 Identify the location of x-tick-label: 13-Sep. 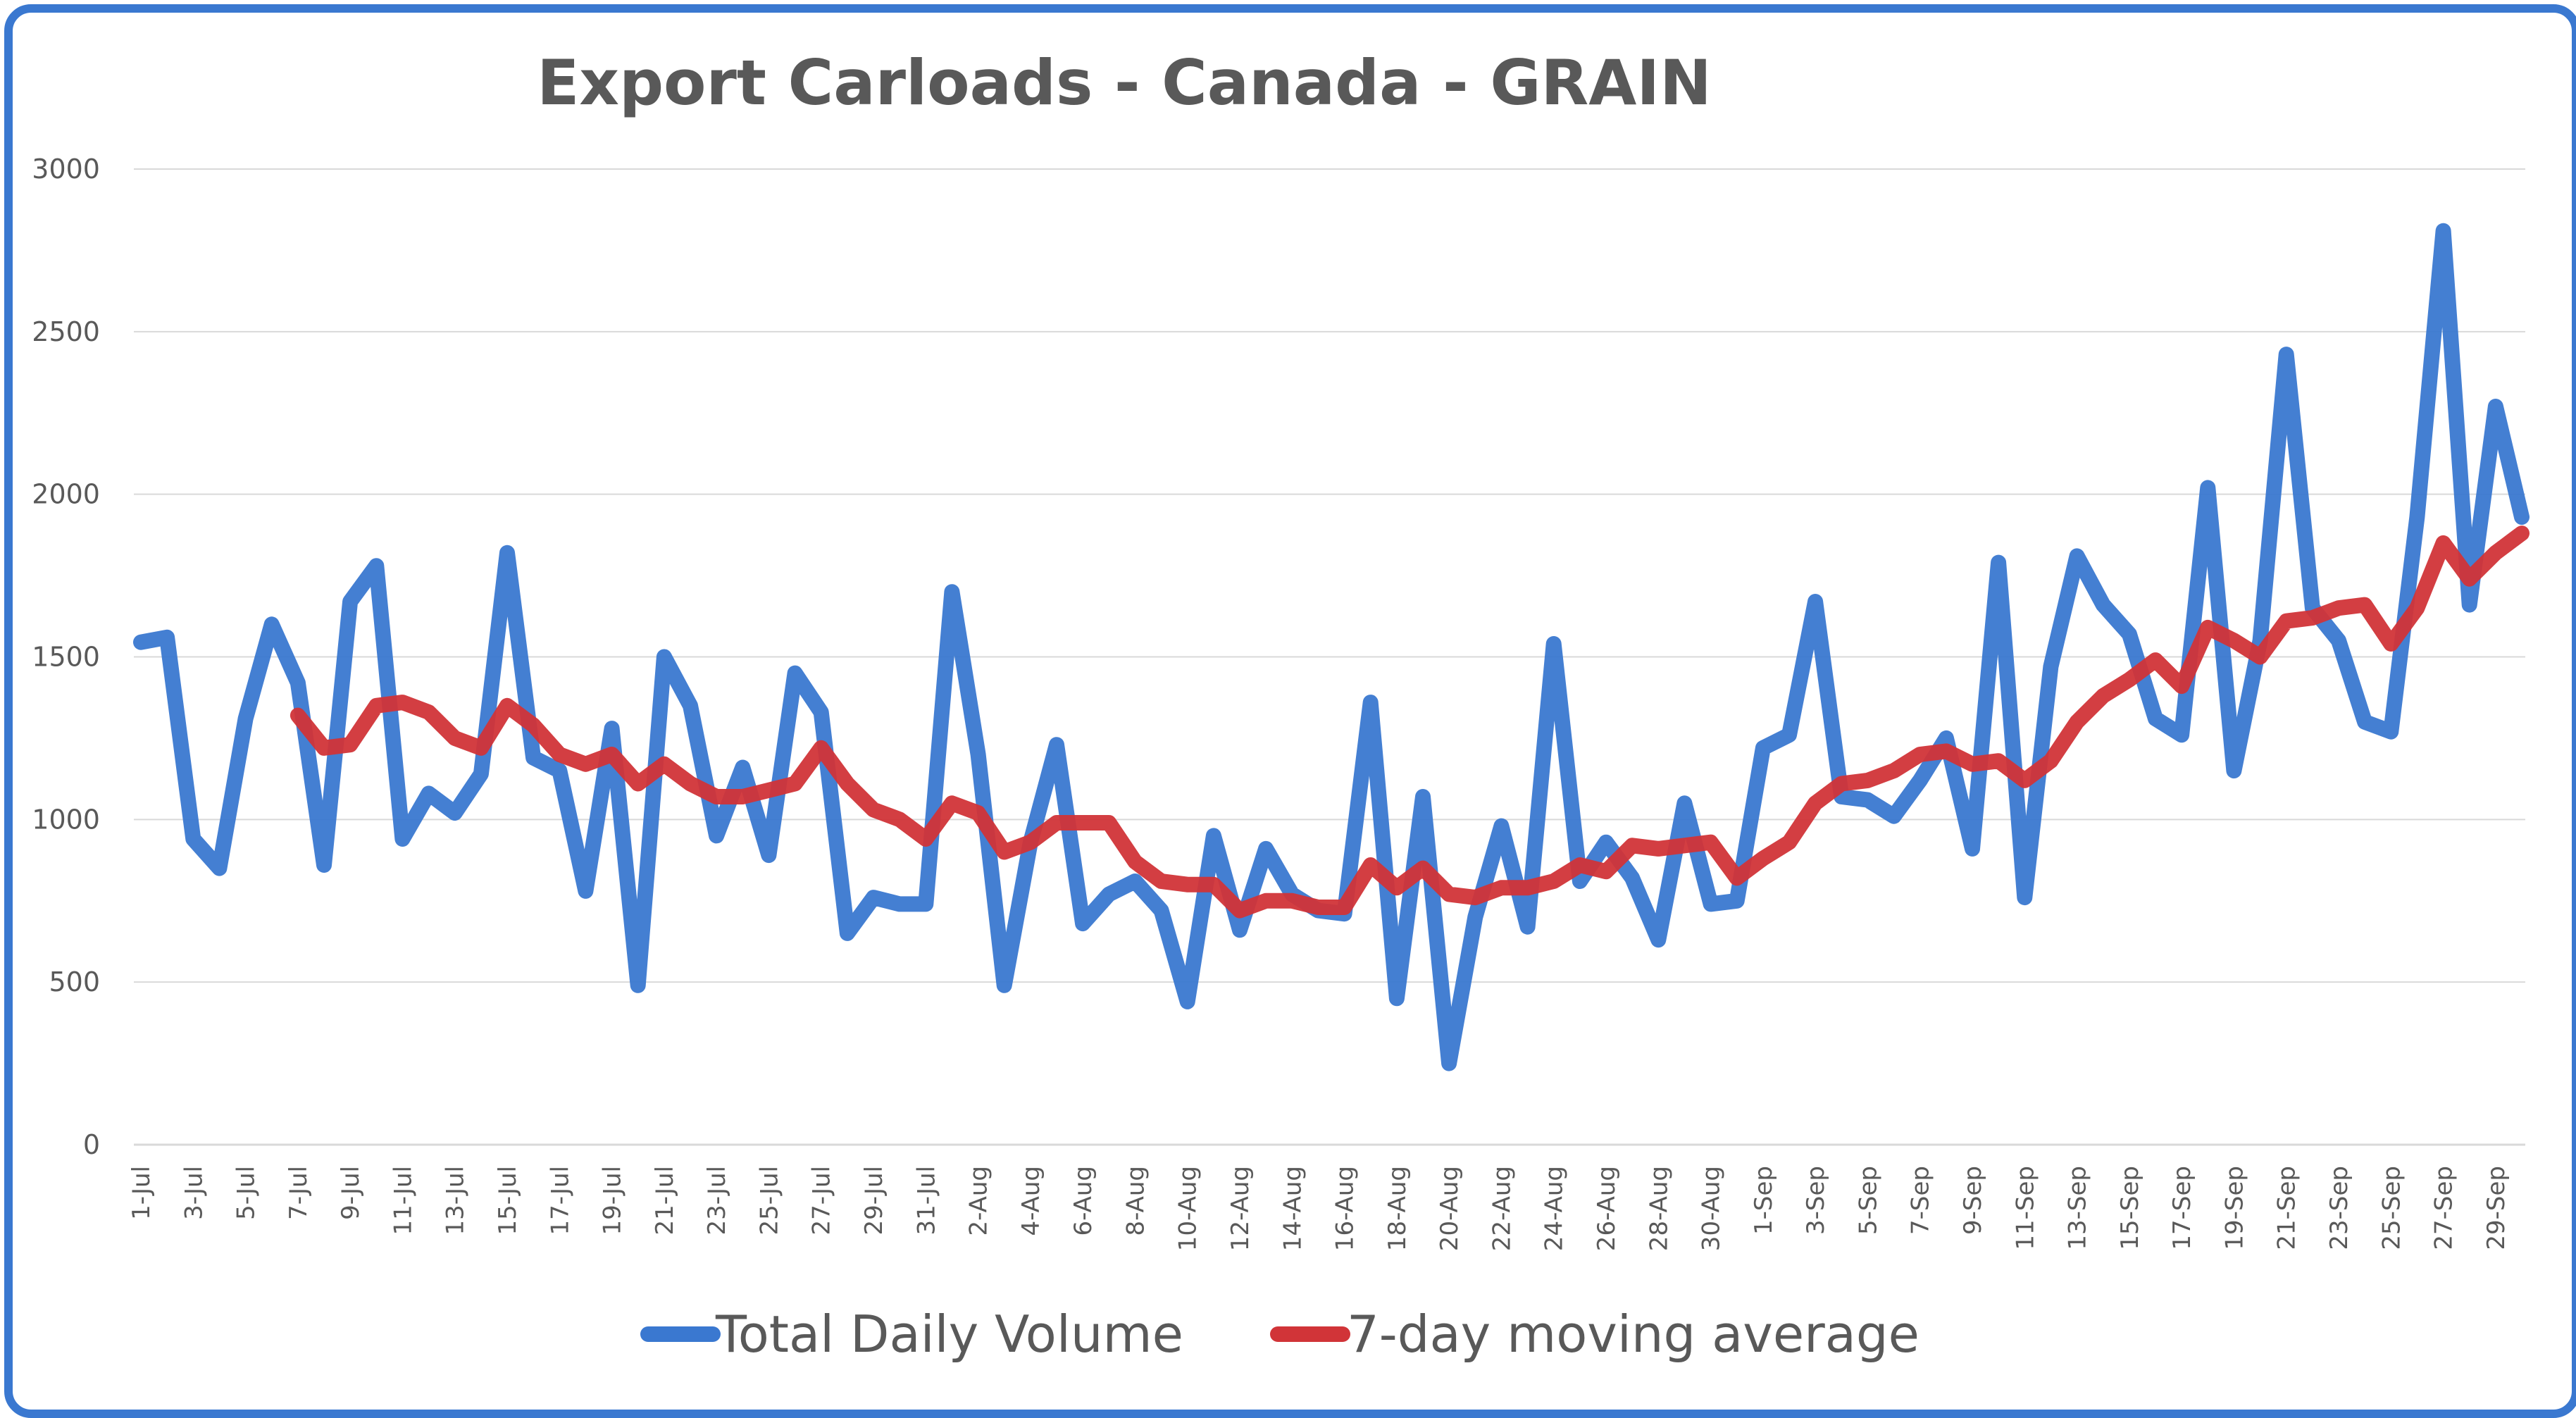
(2078, 1208).